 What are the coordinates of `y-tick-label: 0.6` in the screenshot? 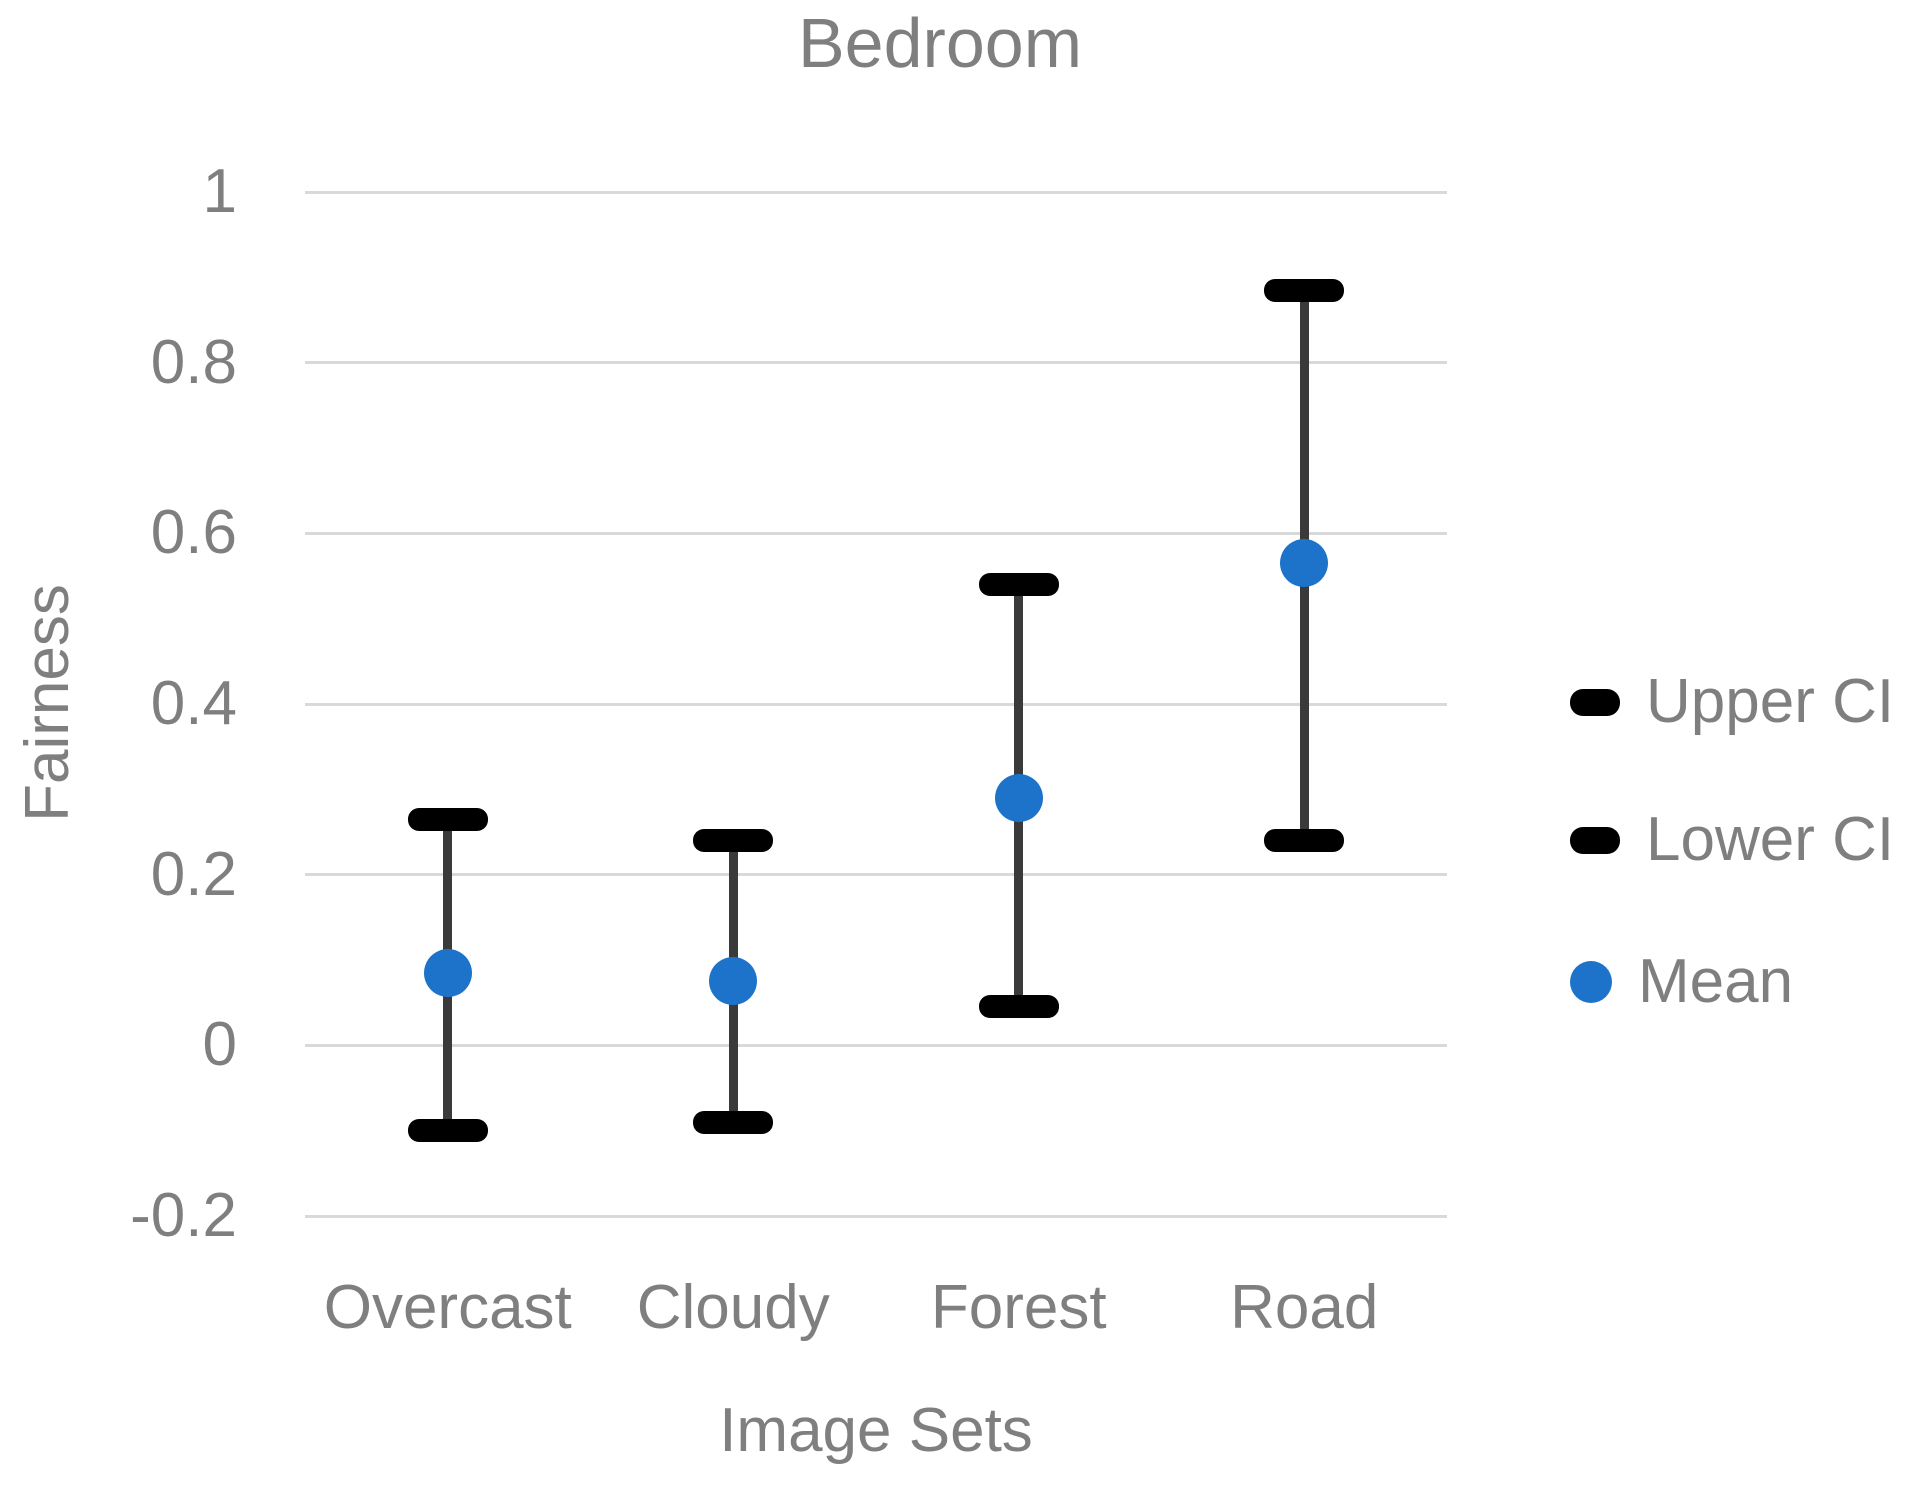 It's located at (193, 533).